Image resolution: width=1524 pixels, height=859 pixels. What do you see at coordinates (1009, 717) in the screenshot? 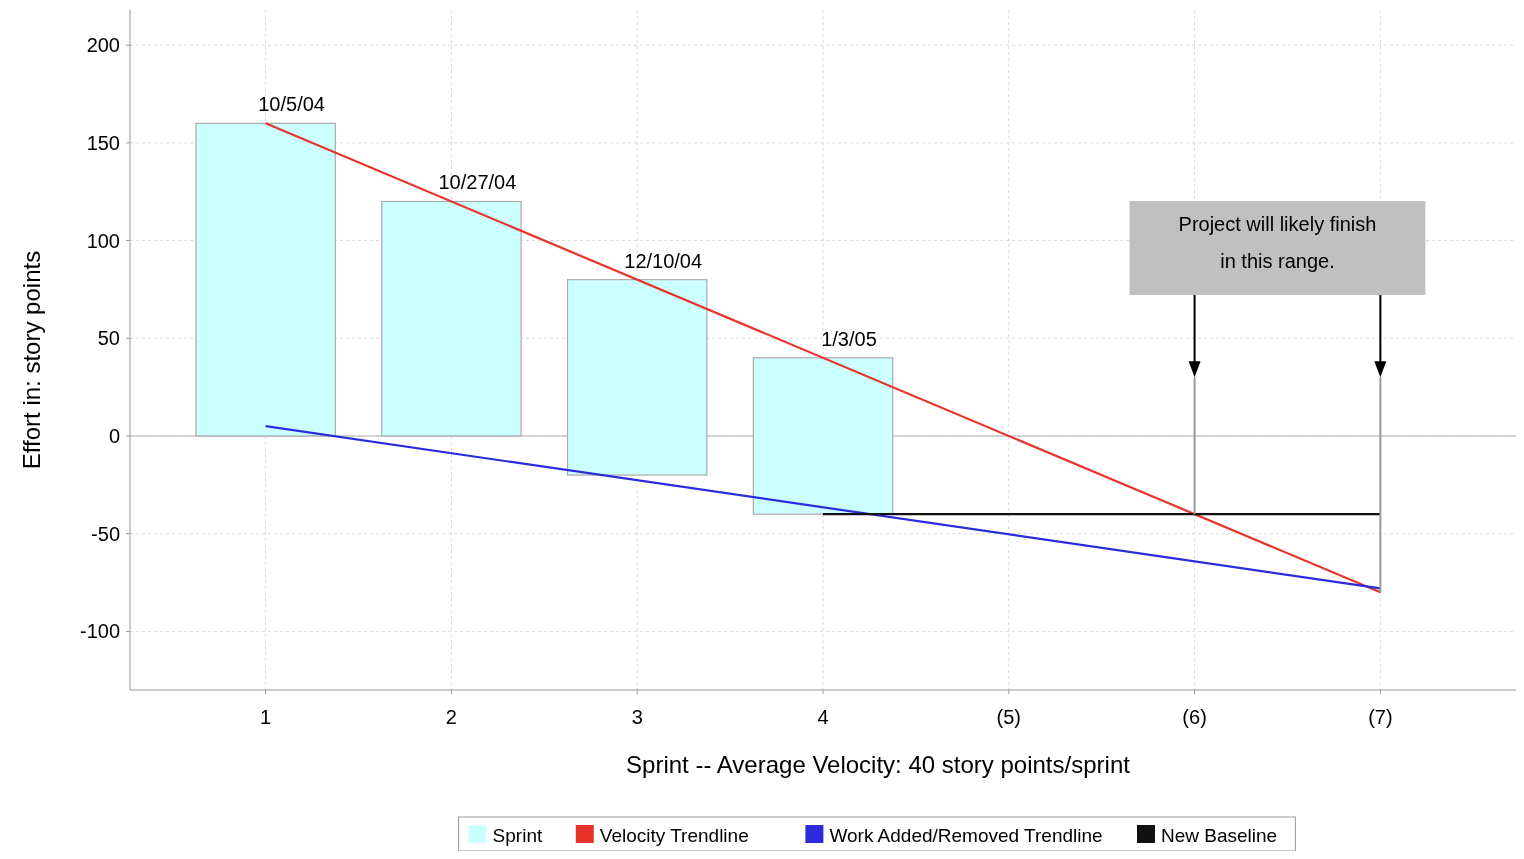
I see `x-tick-label: (5)` at bounding box center [1009, 717].